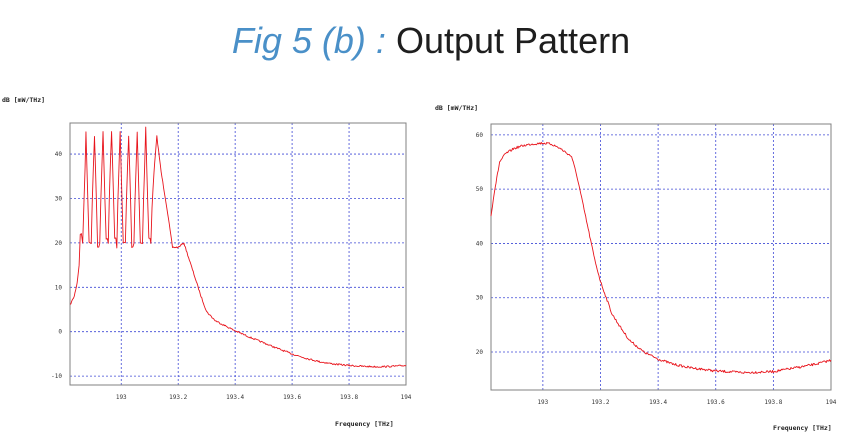 The height and width of the screenshot is (435, 862). I want to click on y-tick-label: 50, so click(480, 189).